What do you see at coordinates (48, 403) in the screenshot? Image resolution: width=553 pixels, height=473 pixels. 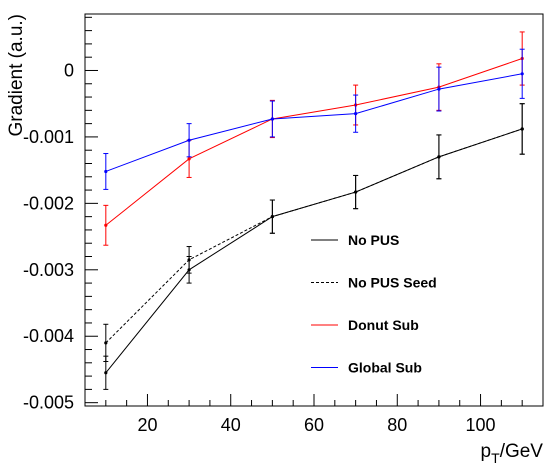 I see `y-tick-label: -0.005` at bounding box center [48, 403].